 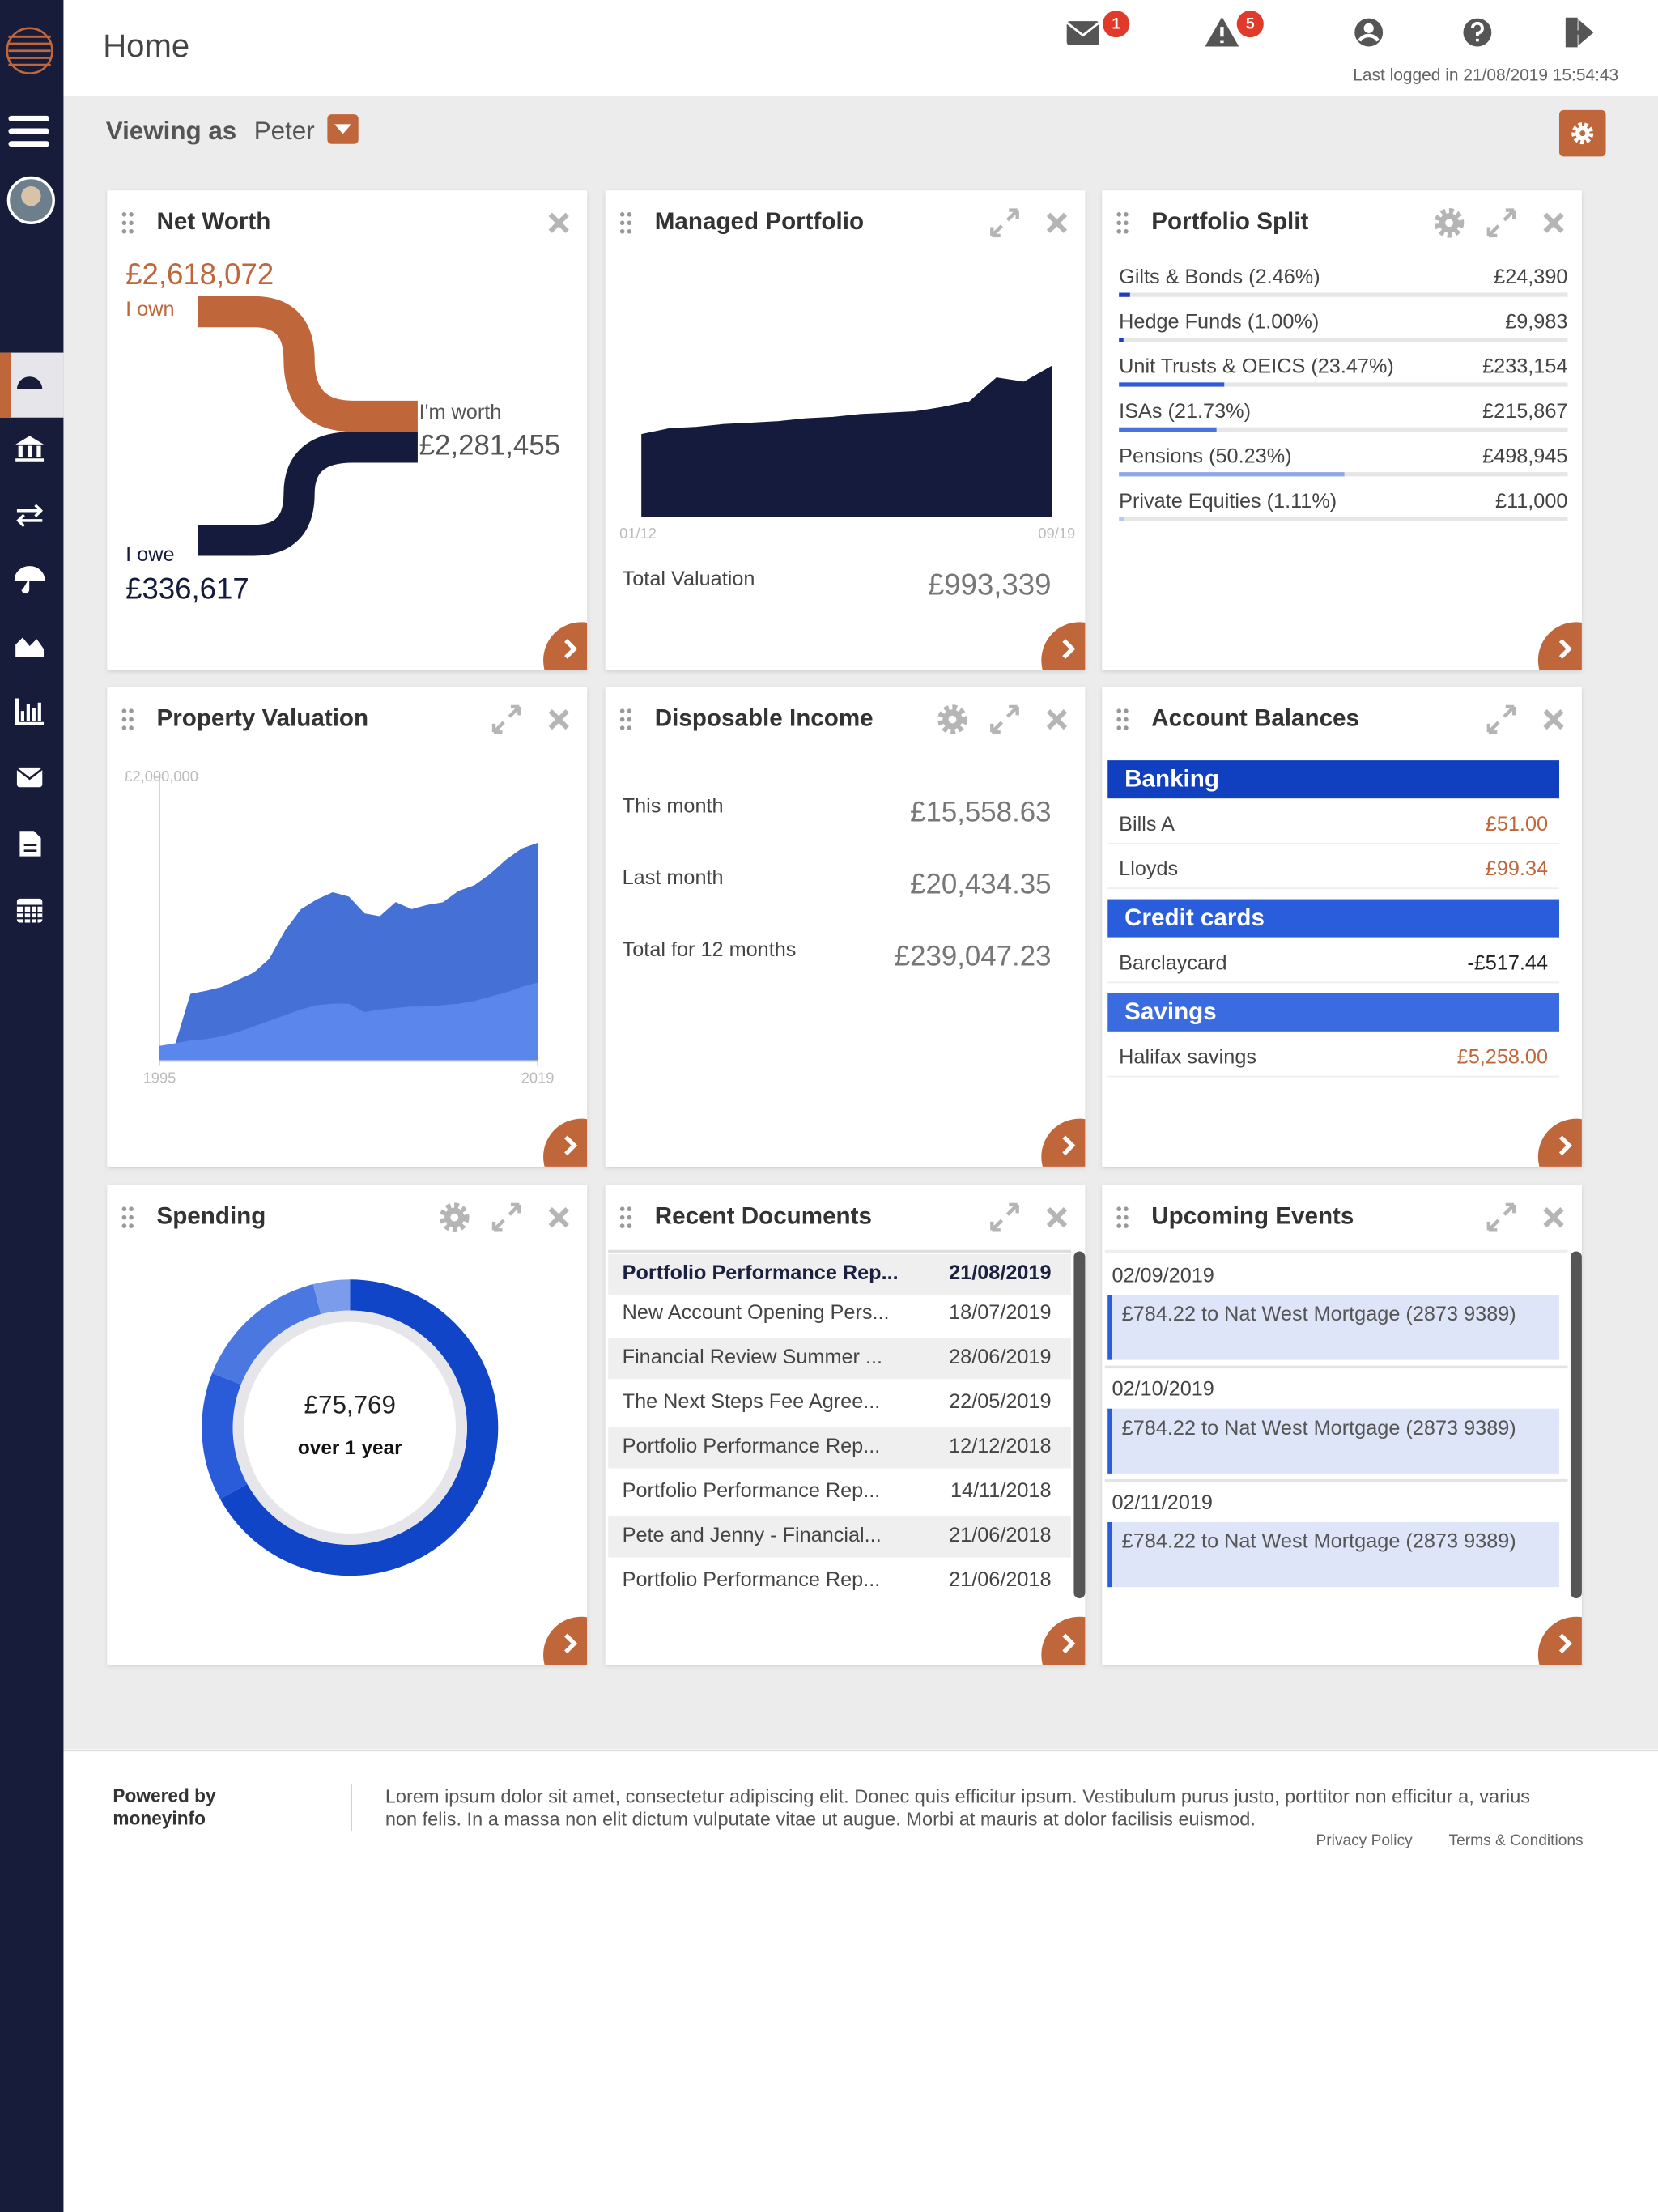 What do you see at coordinates (1082, 33) in the screenshot?
I see `mail-icon` at bounding box center [1082, 33].